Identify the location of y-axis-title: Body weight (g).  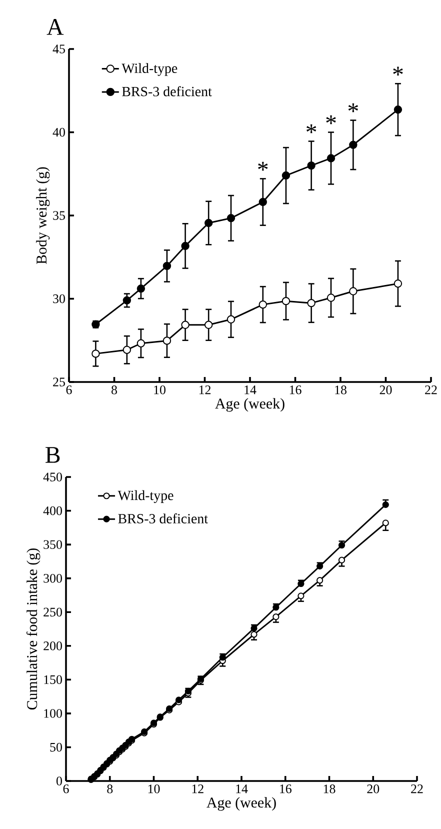
(43, 215).